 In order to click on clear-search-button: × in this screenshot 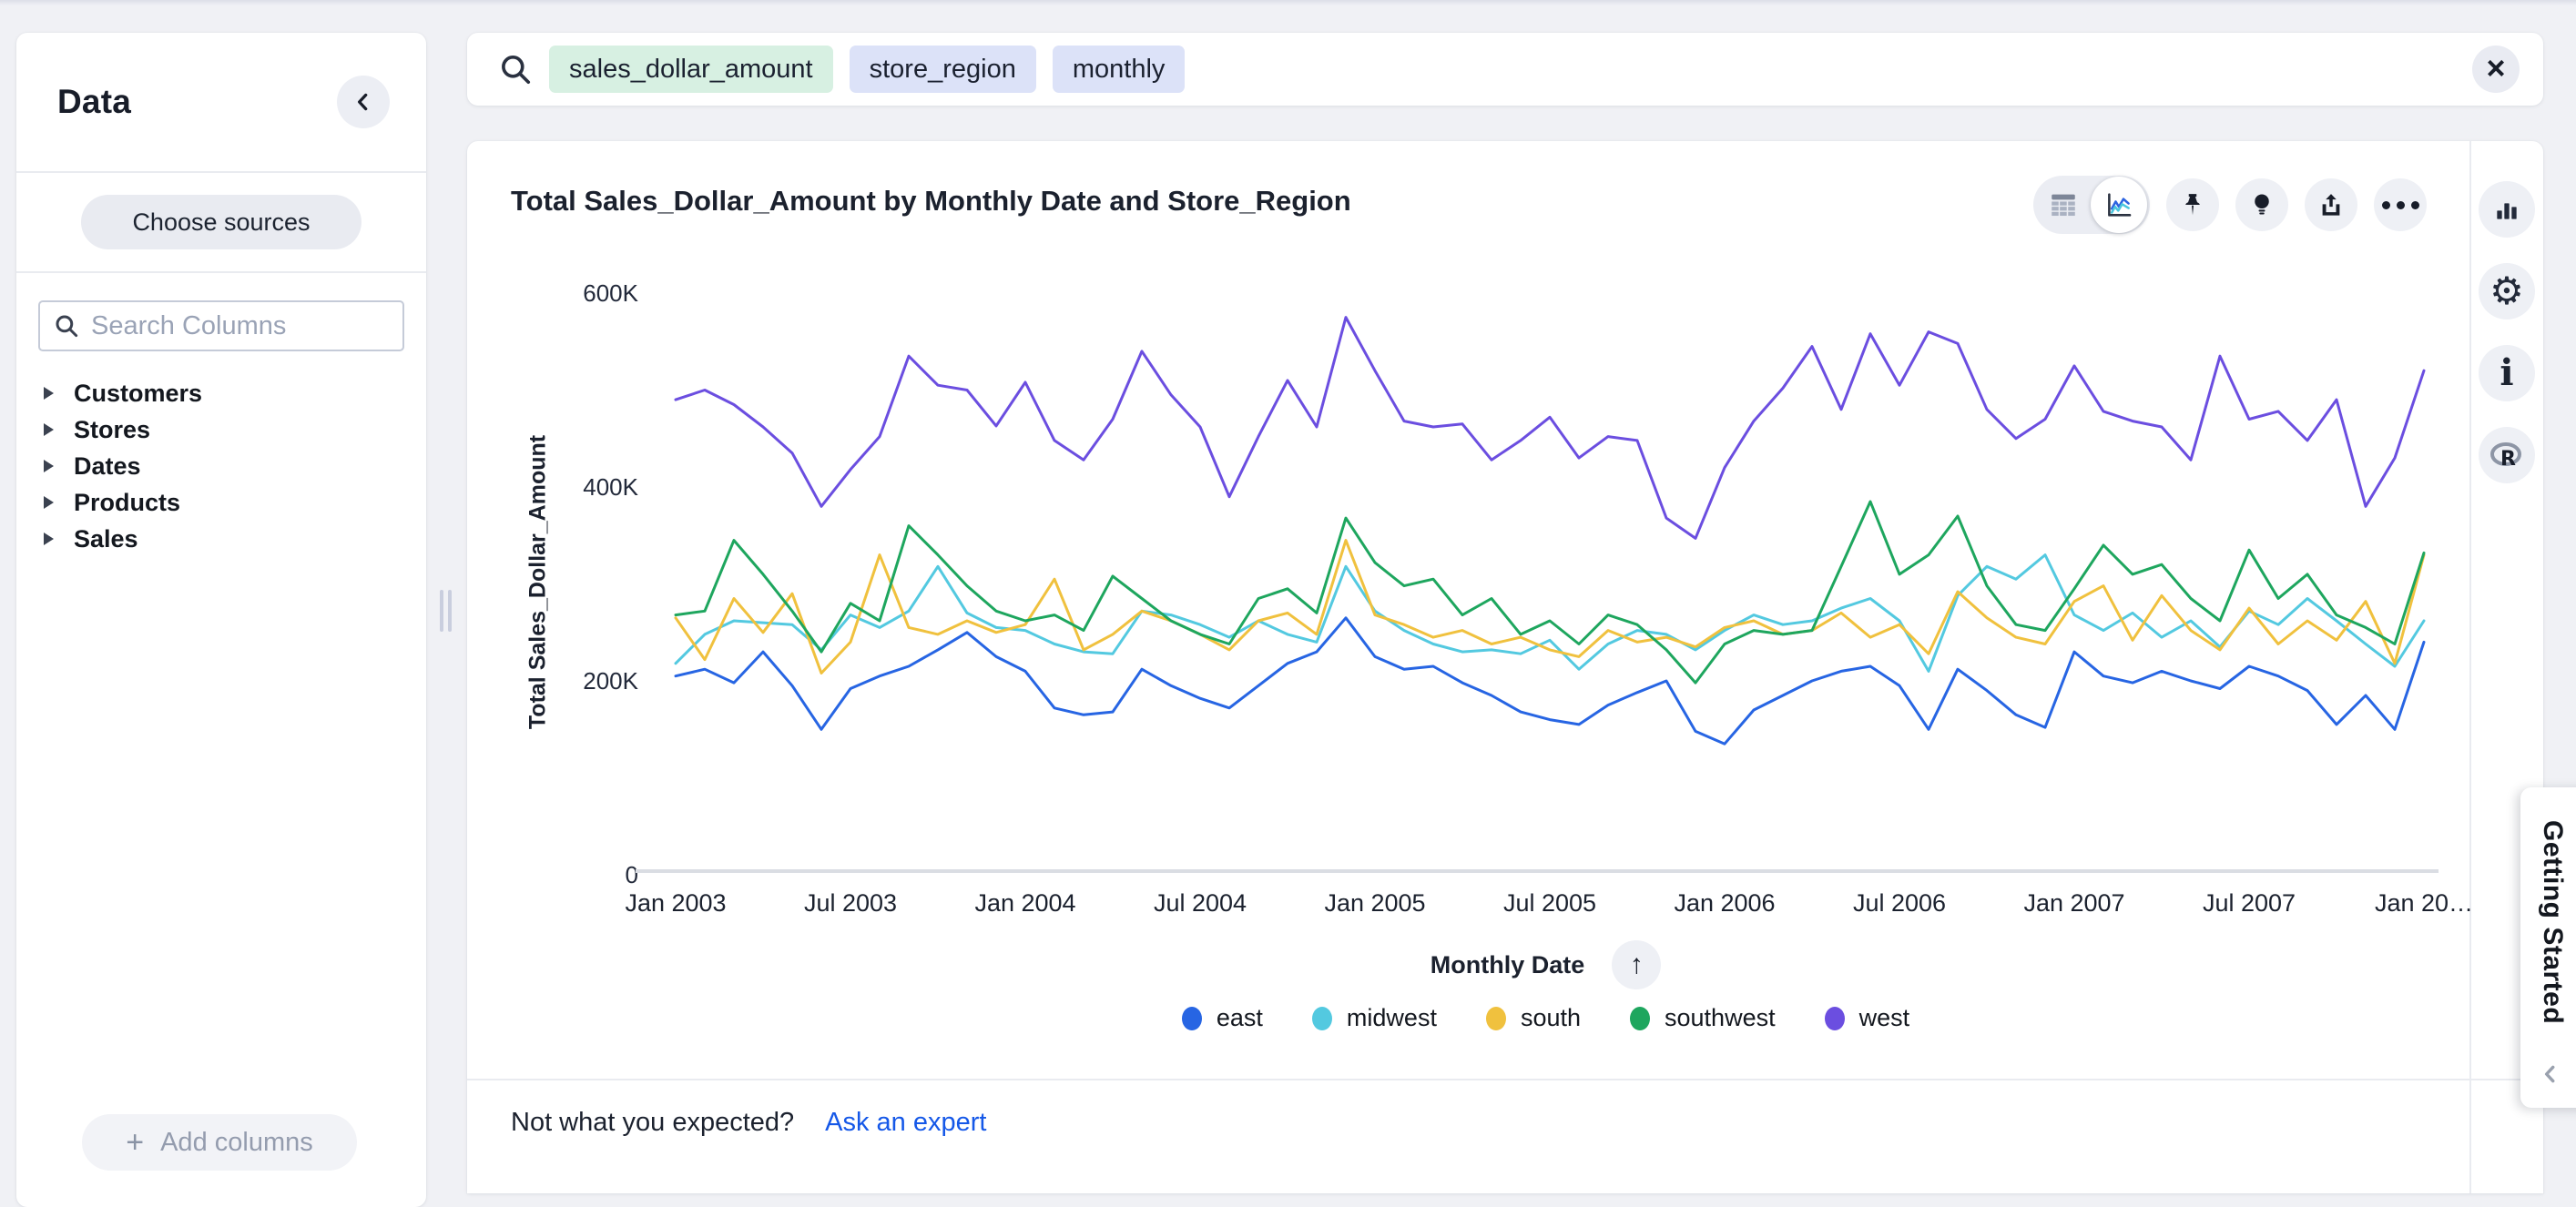, I will do `click(2496, 70)`.